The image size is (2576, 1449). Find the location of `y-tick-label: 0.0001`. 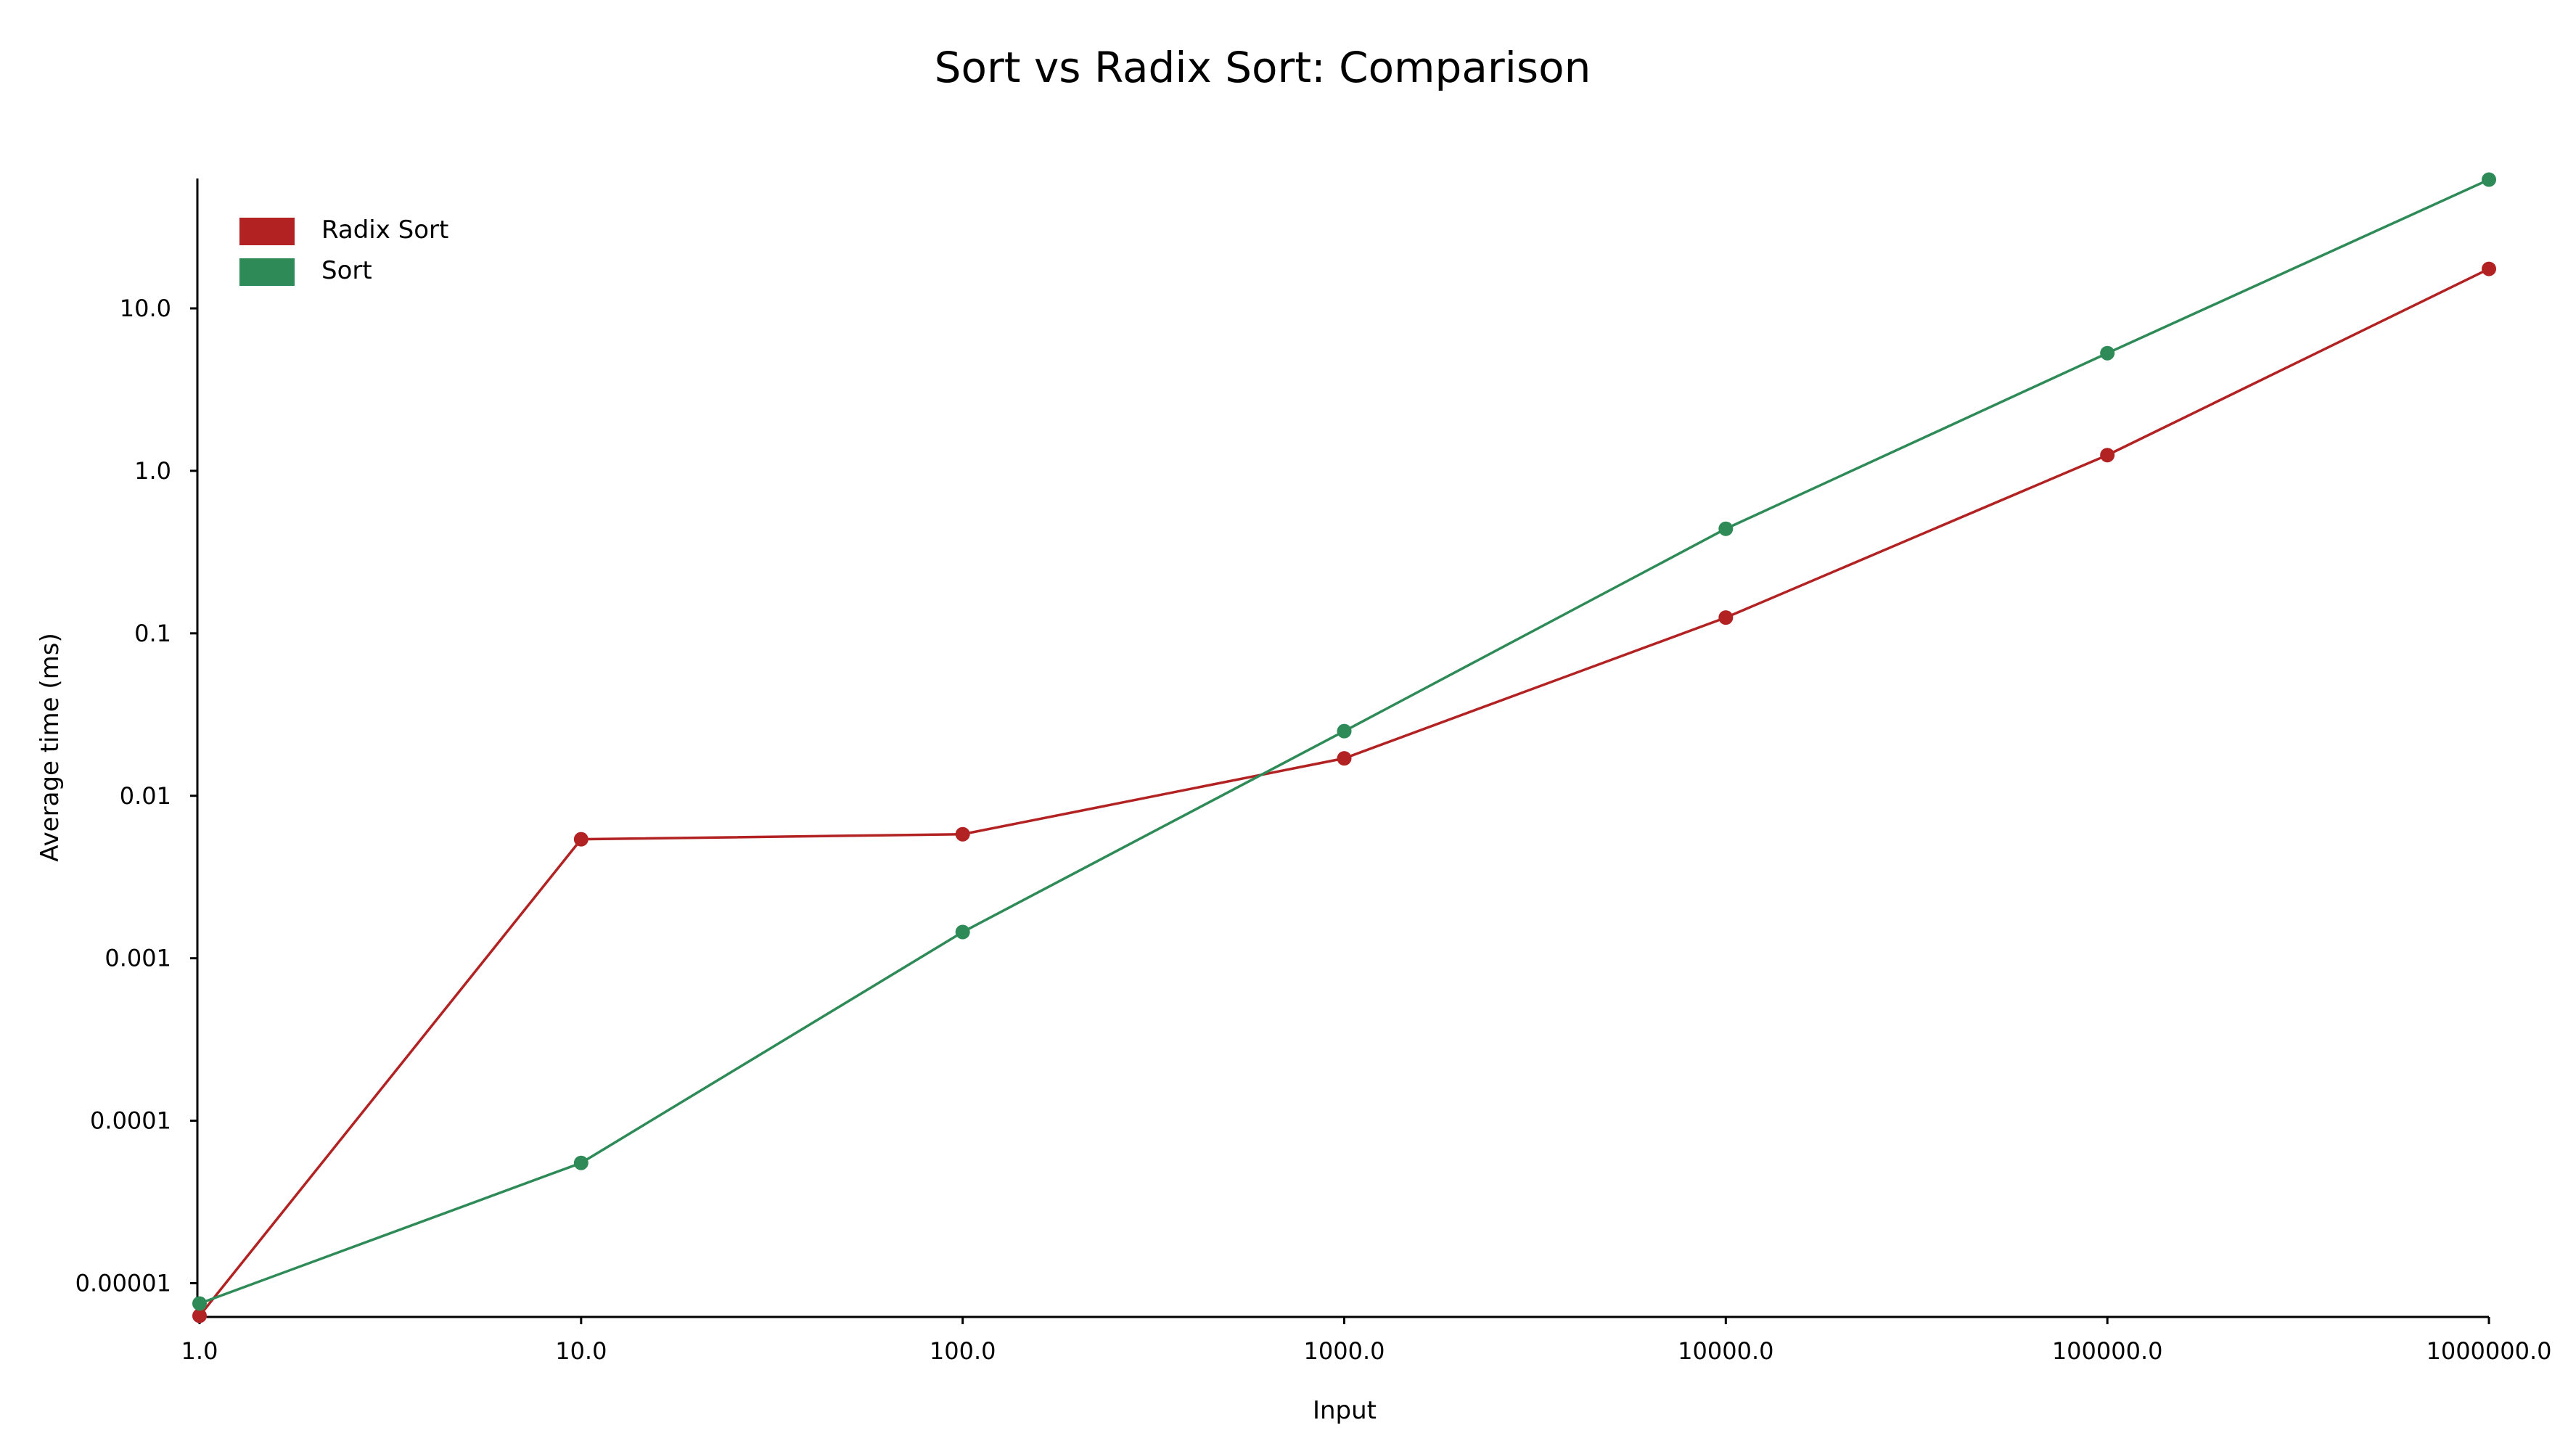

y-tick-label: 0.0001 is located at coordinates (130, 1121).